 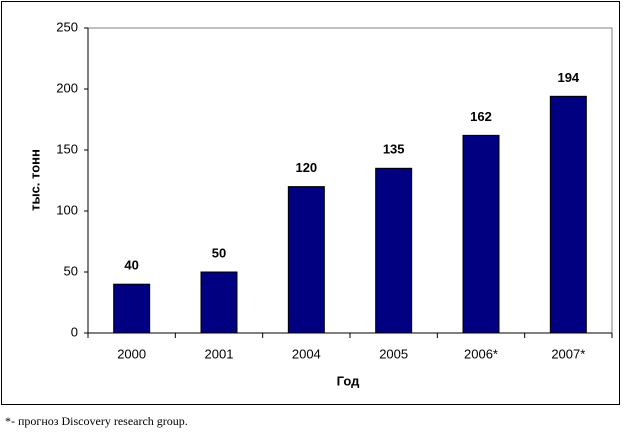 What do you see at coordinates (393, 353) in the screenshot?
I see `x-tick-label: 2005` at bounding box center [393, 353].